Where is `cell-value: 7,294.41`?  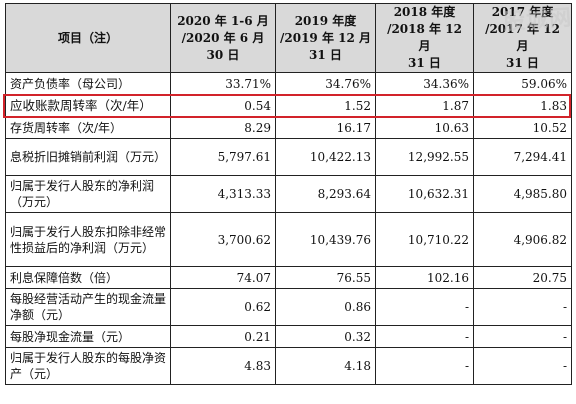
cell-value: 7,294.41 is located at coordinates (522, 157).